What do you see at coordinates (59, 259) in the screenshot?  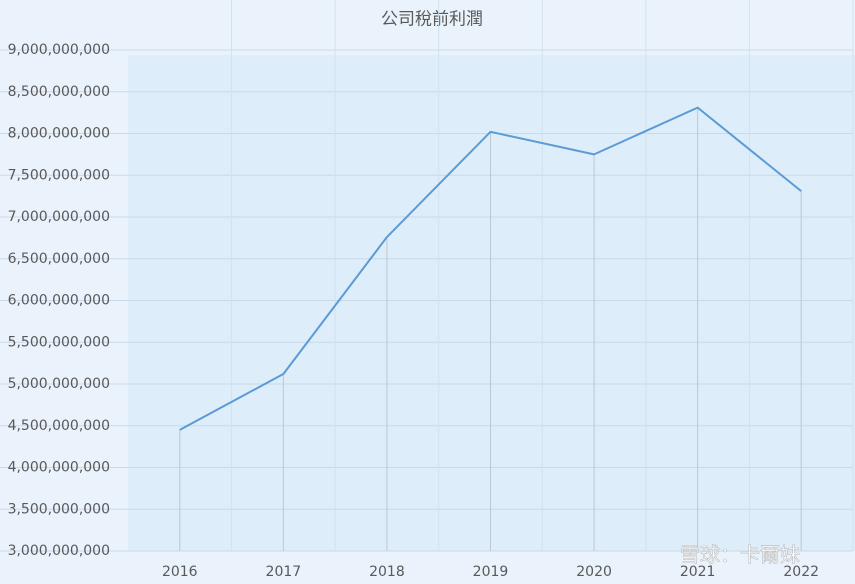 I see `y-tick-label: 6,500,000,000` at bounding box center [59, 259].